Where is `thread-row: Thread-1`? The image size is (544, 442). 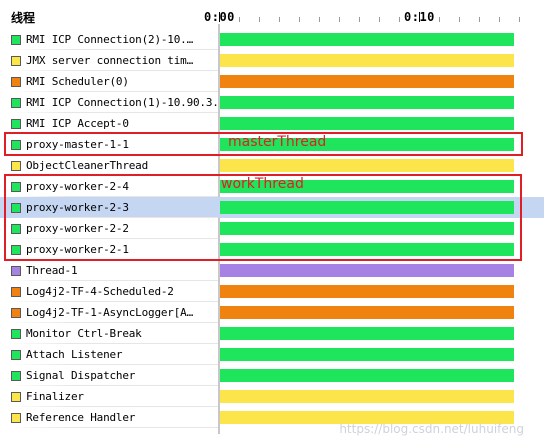
thread-row: Thread-1 is located at coordinates (272, 270).